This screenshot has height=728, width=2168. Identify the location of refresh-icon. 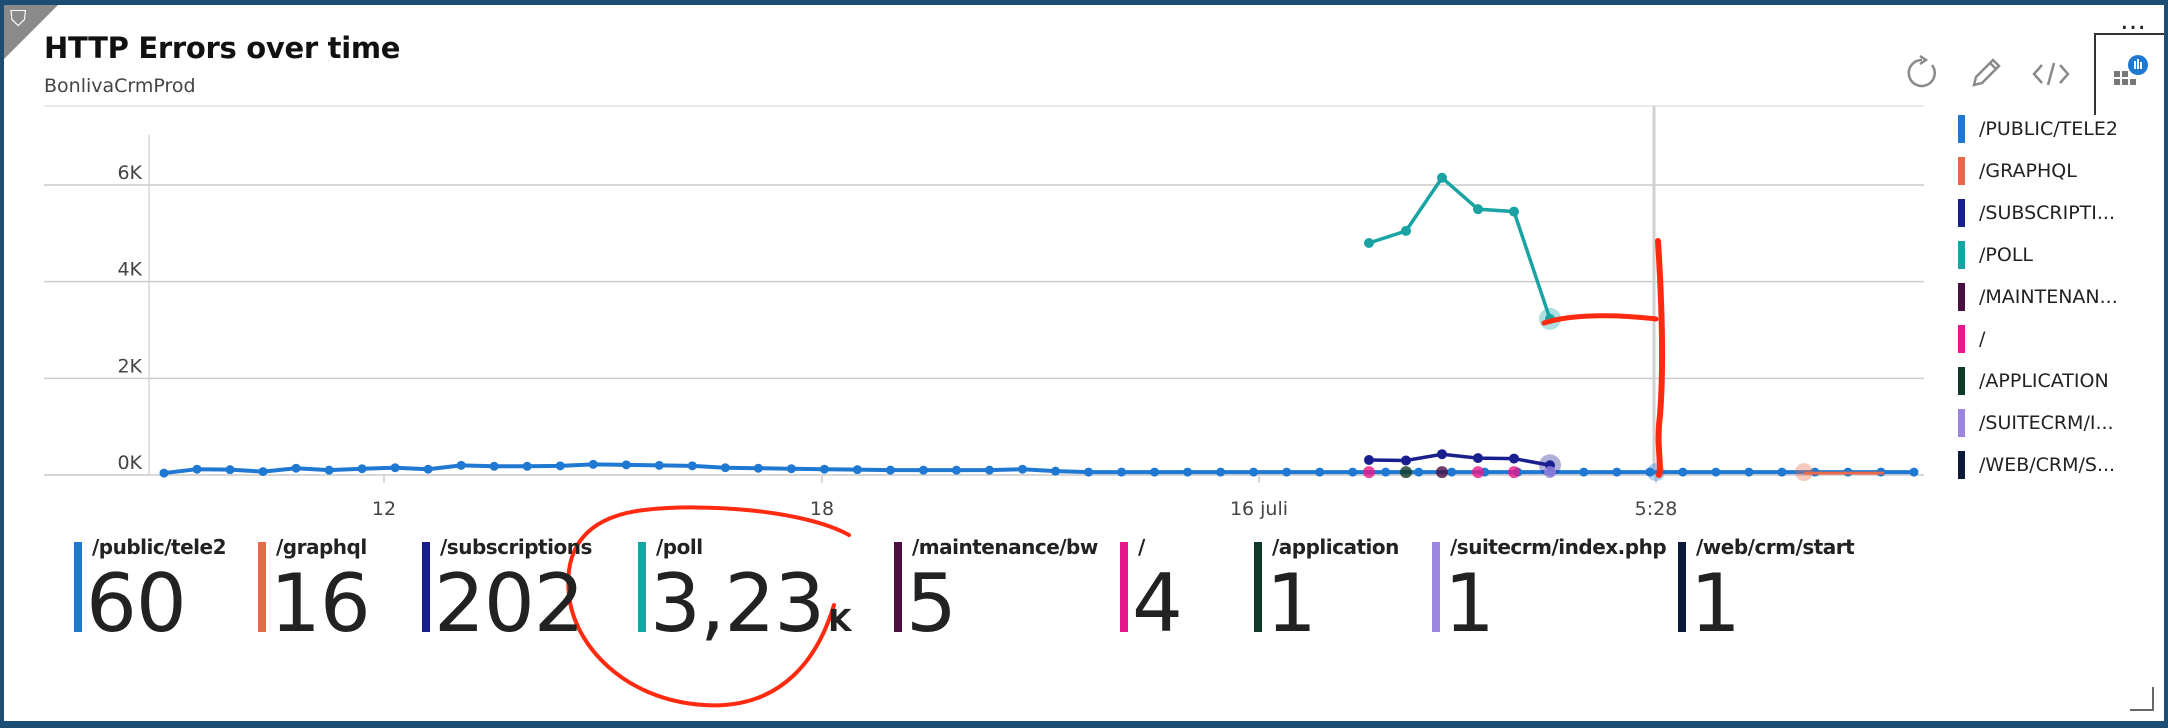
(1922, 73).